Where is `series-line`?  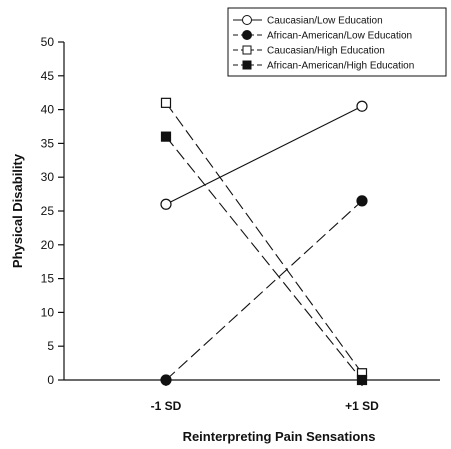 series-line is located at coordinates (264, 155).